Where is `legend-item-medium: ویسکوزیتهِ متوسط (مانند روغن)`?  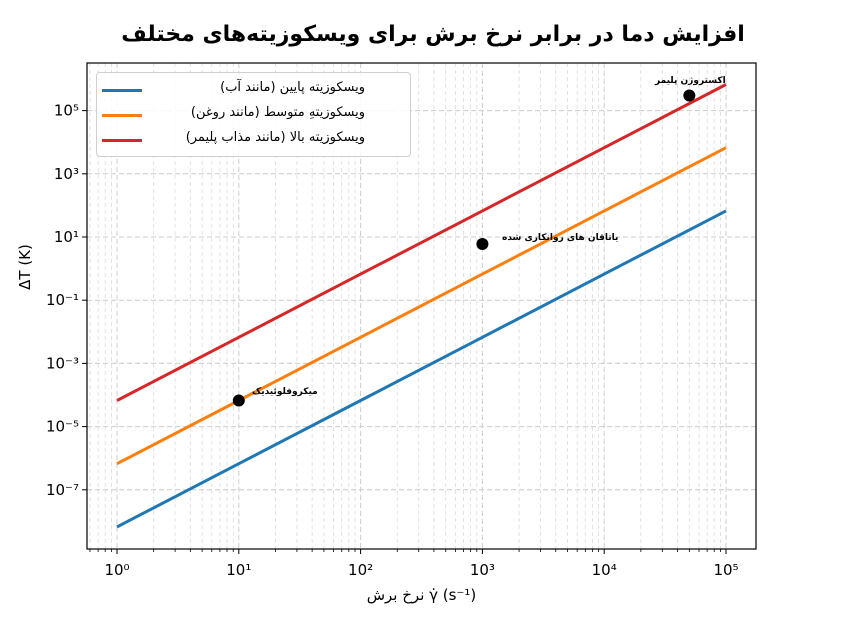 legend-item-medium: ویسکوزیتهِ متوسط (مانند روغن) is located at coordinates (253, 115).